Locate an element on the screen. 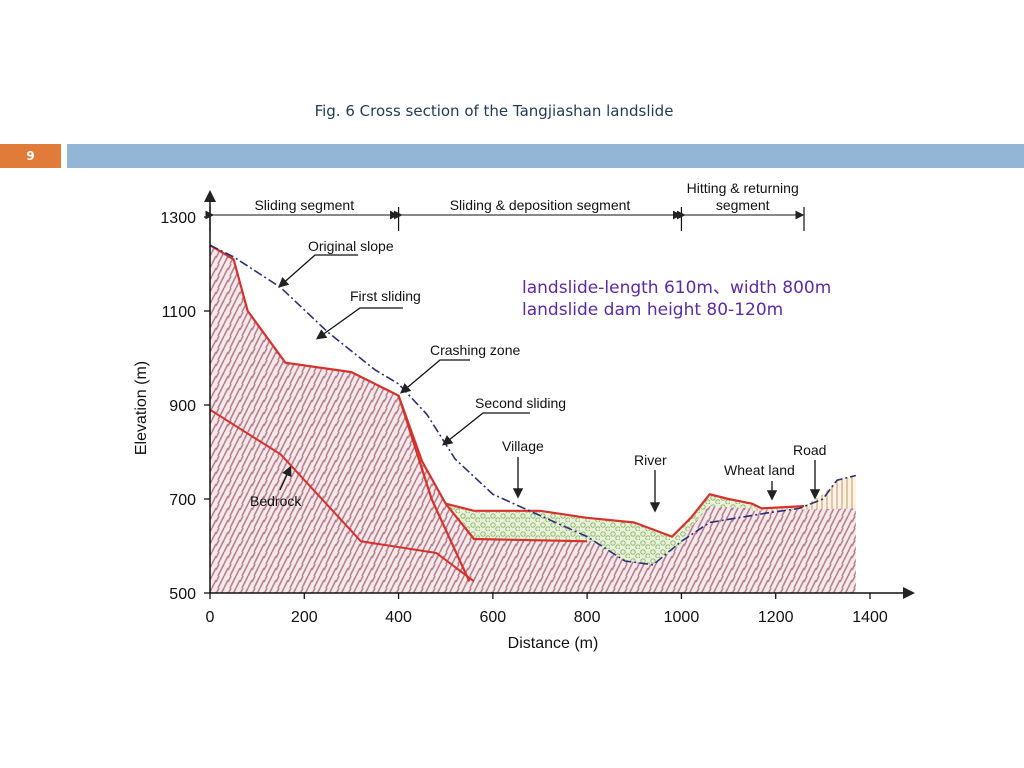 This screenshot has width=1024, height=768. label-river: River is located at coordinates (650, 460).